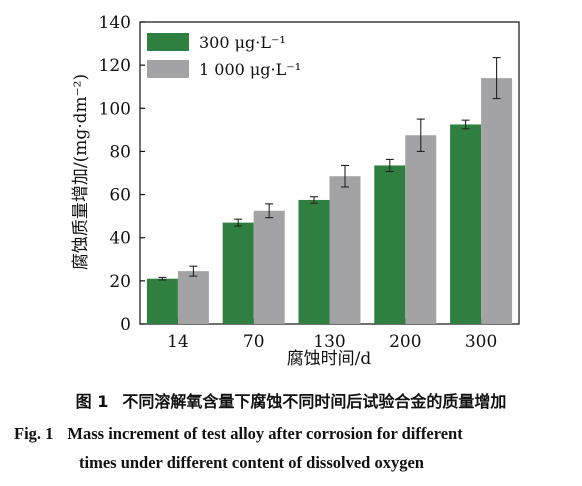 This screenshot has width=582, height=486. What do you see at coordinates (329, 342) in the screenshot?
I see `x-tick-label: 130` at bounding box center [329, 342].